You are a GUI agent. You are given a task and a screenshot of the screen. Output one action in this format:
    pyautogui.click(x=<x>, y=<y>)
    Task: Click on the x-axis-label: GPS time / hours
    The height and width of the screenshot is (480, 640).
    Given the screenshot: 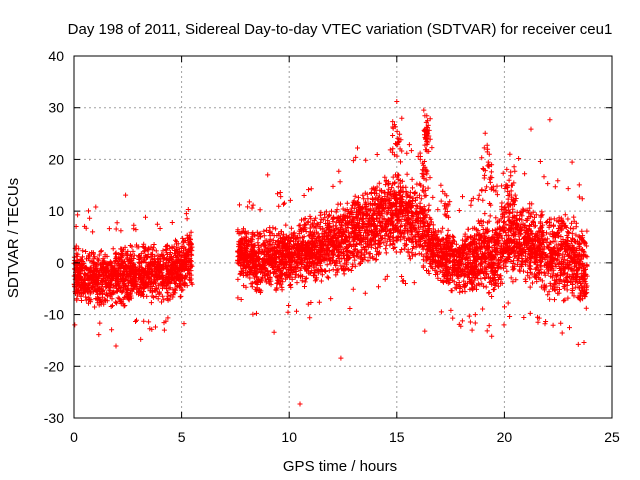 What is the action you would take?
    pyautogui.click(x=340, y=466)
    